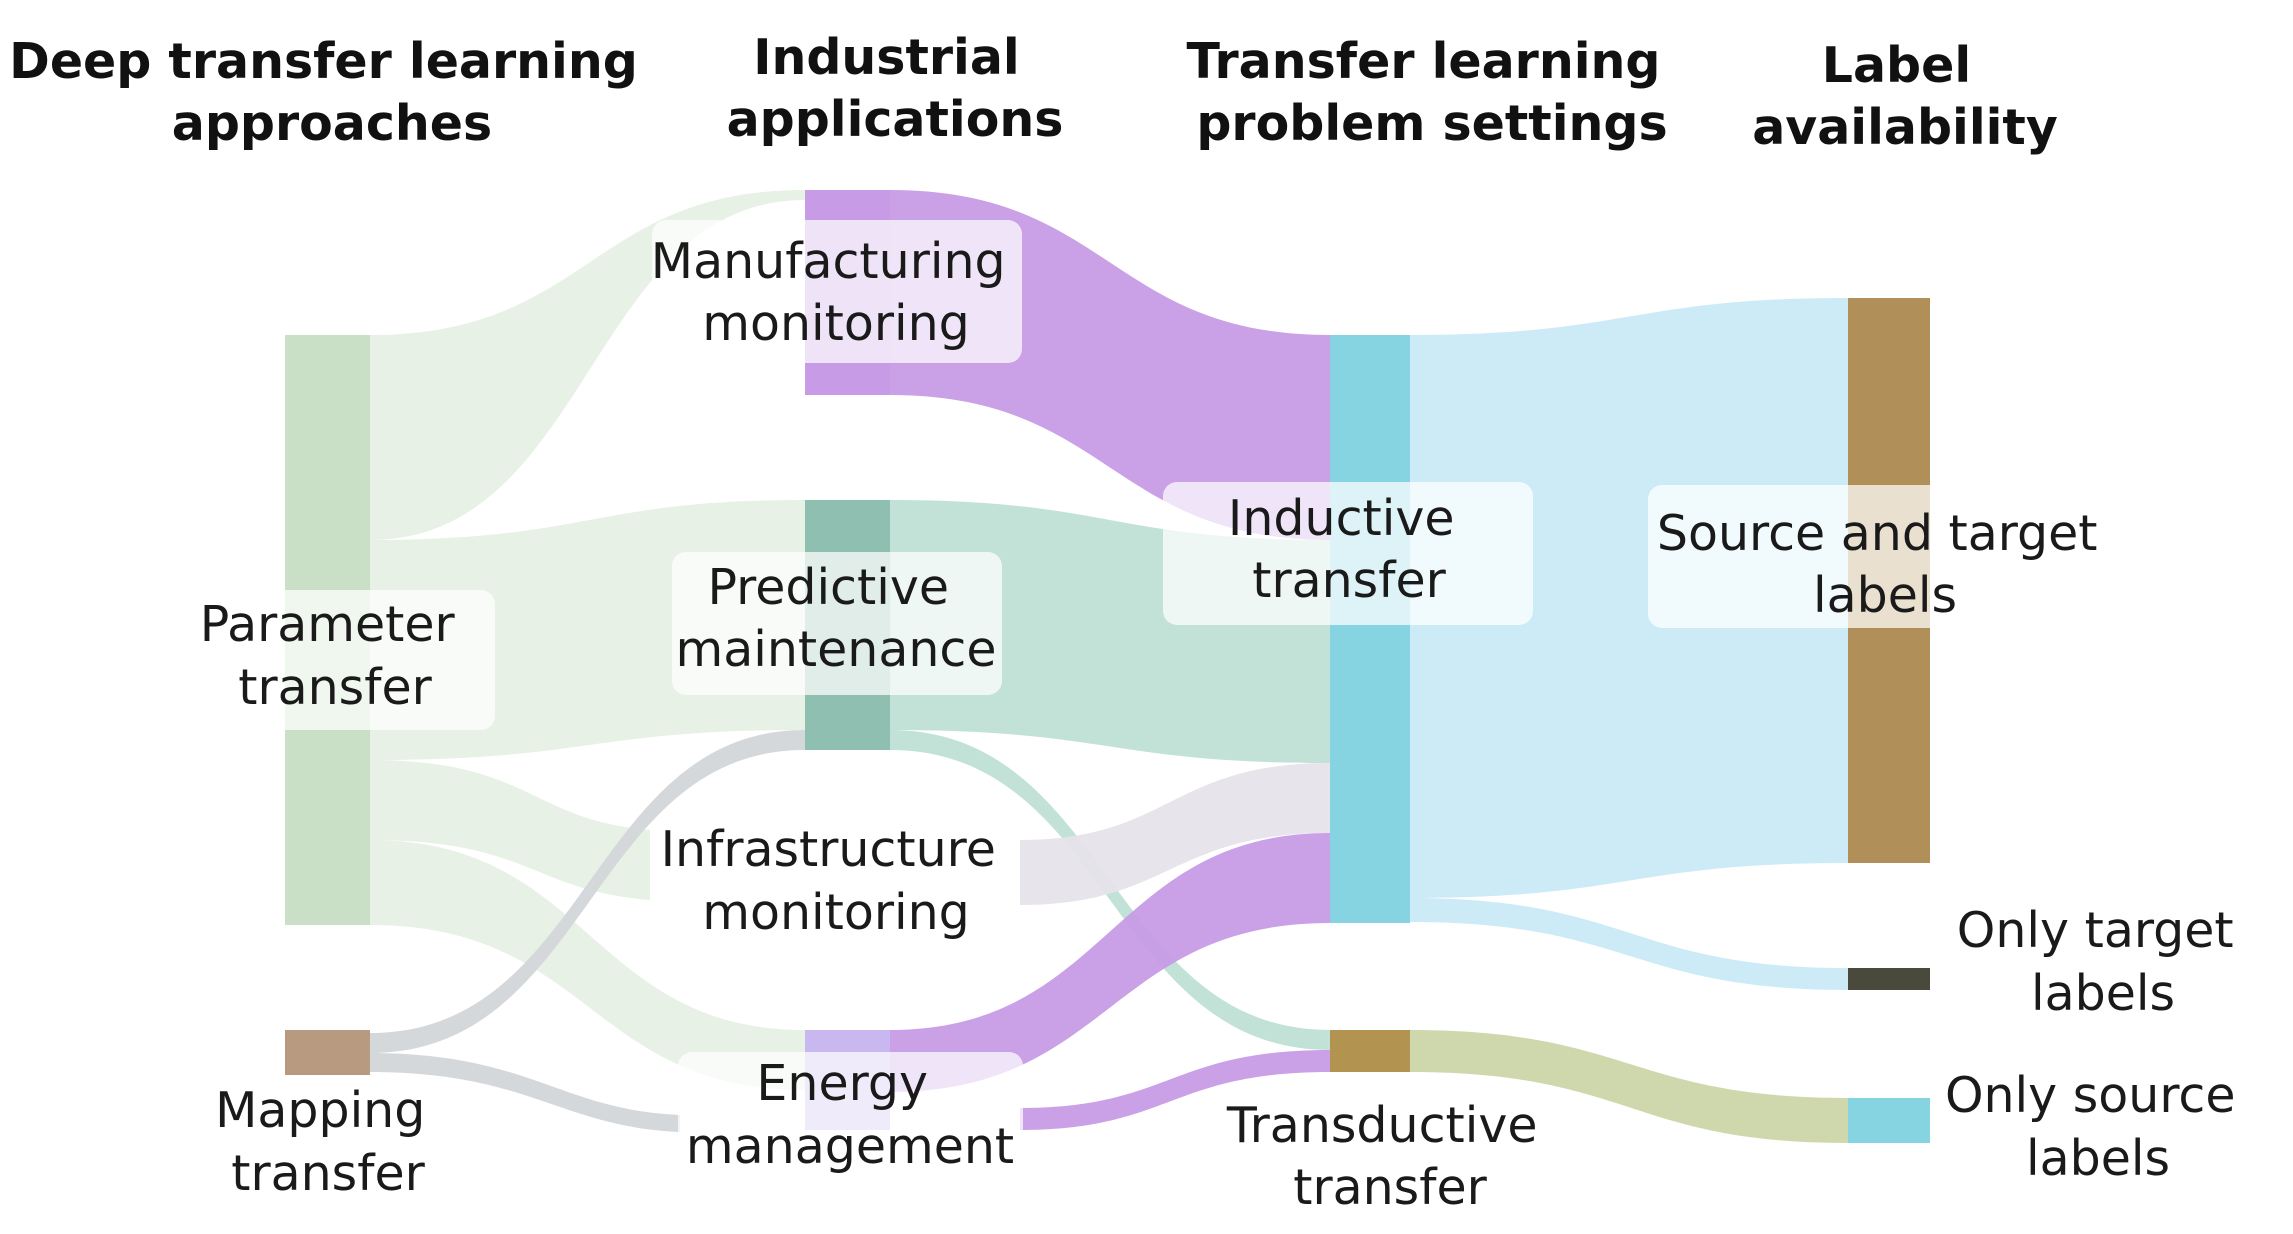 This screenshot has width=2293, height=1234. Describe the element at coordinates (1629, 1086) in the screenshot. I see `link-transductive-to-only-source` at that location.